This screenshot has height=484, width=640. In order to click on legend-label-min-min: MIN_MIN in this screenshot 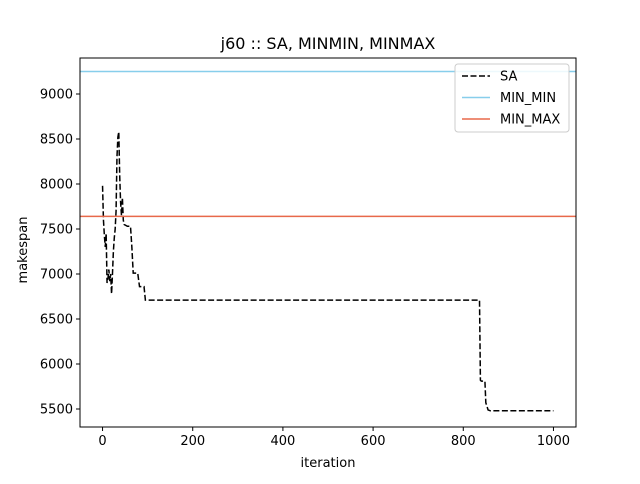, I will do `click(528, 98)`.